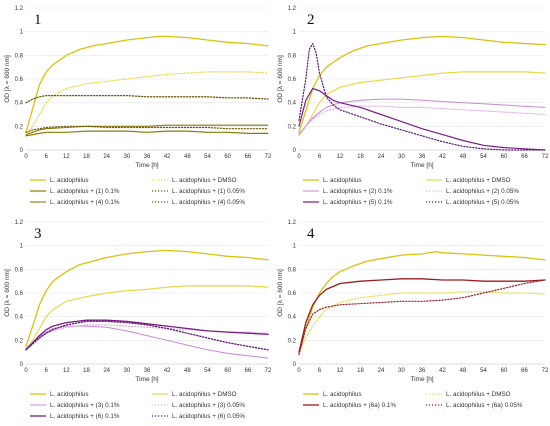 The image size is (550, 426). What do you see at coordinates (85, 191) in the screenshot?
I see `legend-label: L. acidophilus + (1) 0.1%` at bounding box center [85, 191].